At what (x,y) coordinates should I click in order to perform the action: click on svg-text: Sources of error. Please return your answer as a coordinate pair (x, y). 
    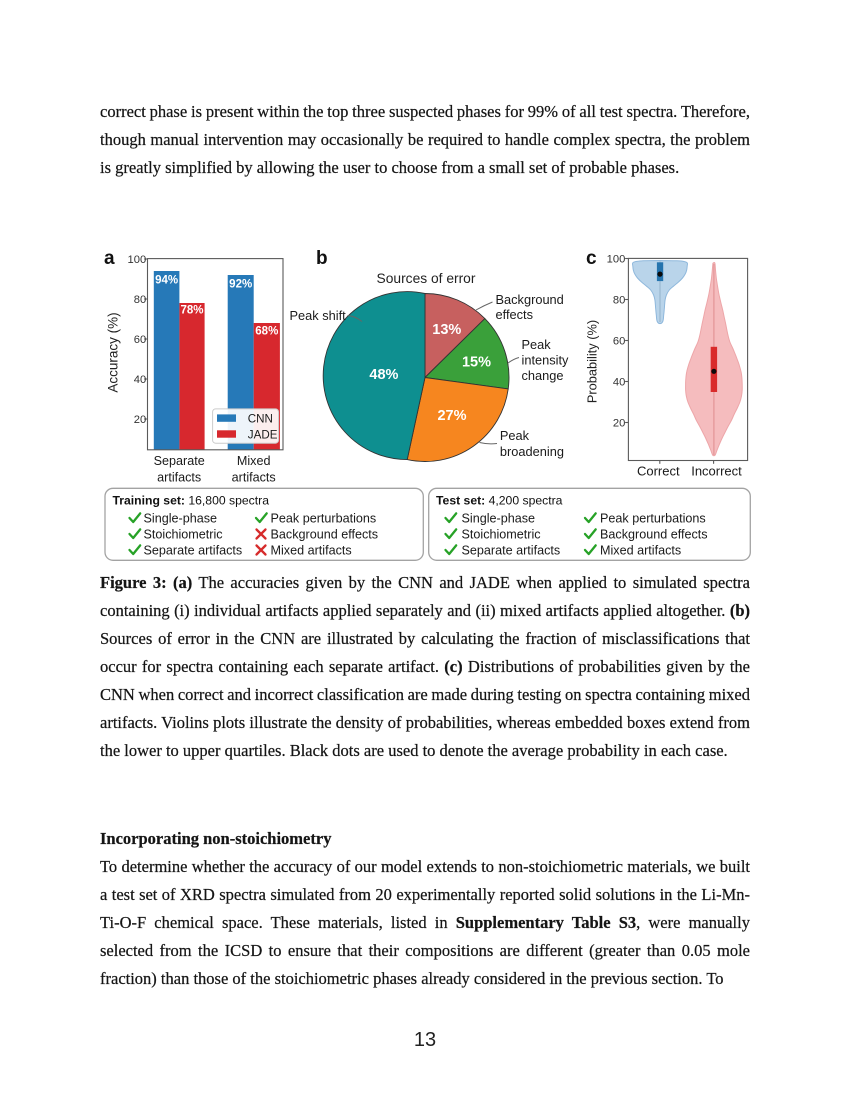
    Looking at the image, I should click on (426, 278).